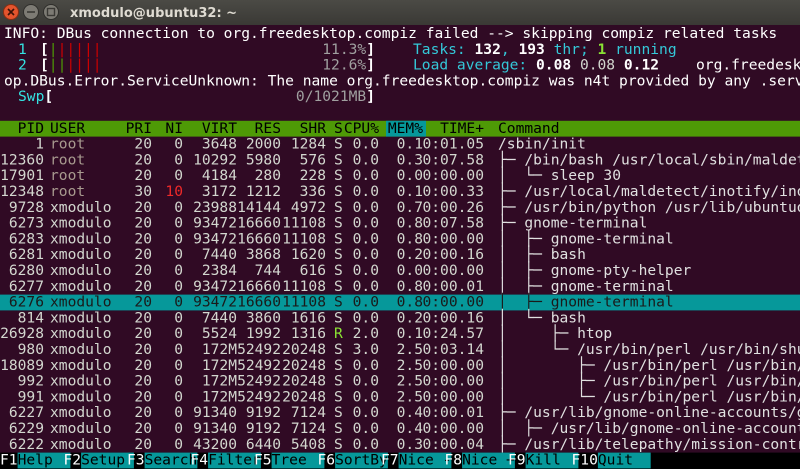 Image resolution: width=800 pixels, height=469 pixels. What do you see at coordinates (474, 65) in the screenshot?
I see `text-run: Load average:` at bounding box center [474, 65].